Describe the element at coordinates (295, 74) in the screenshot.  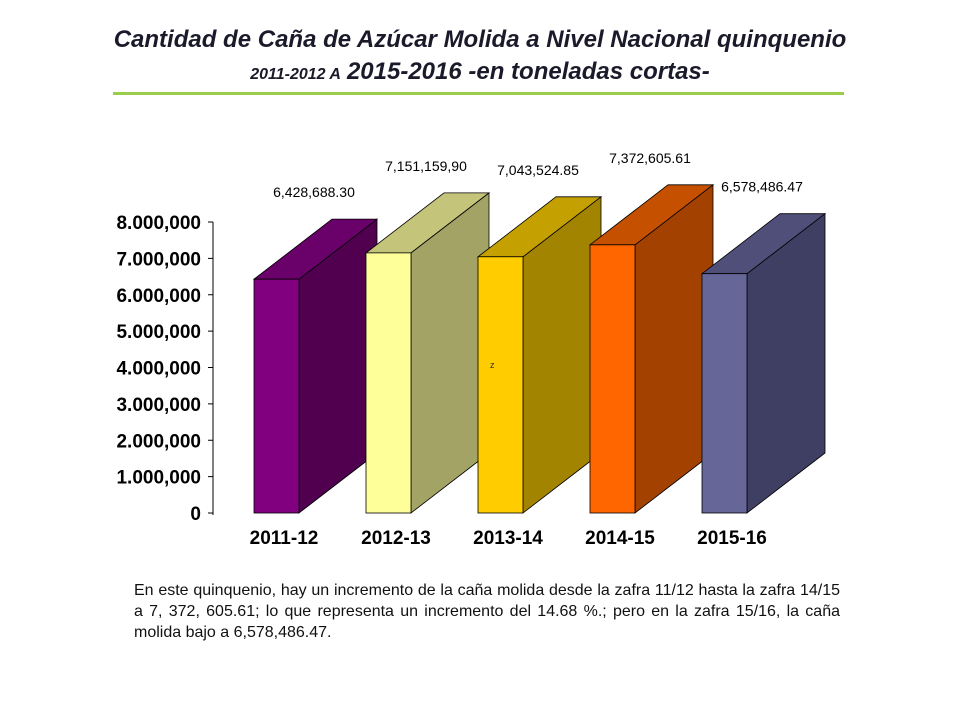
I see `subtitle-range-start: 2011-2012 A` at that location.